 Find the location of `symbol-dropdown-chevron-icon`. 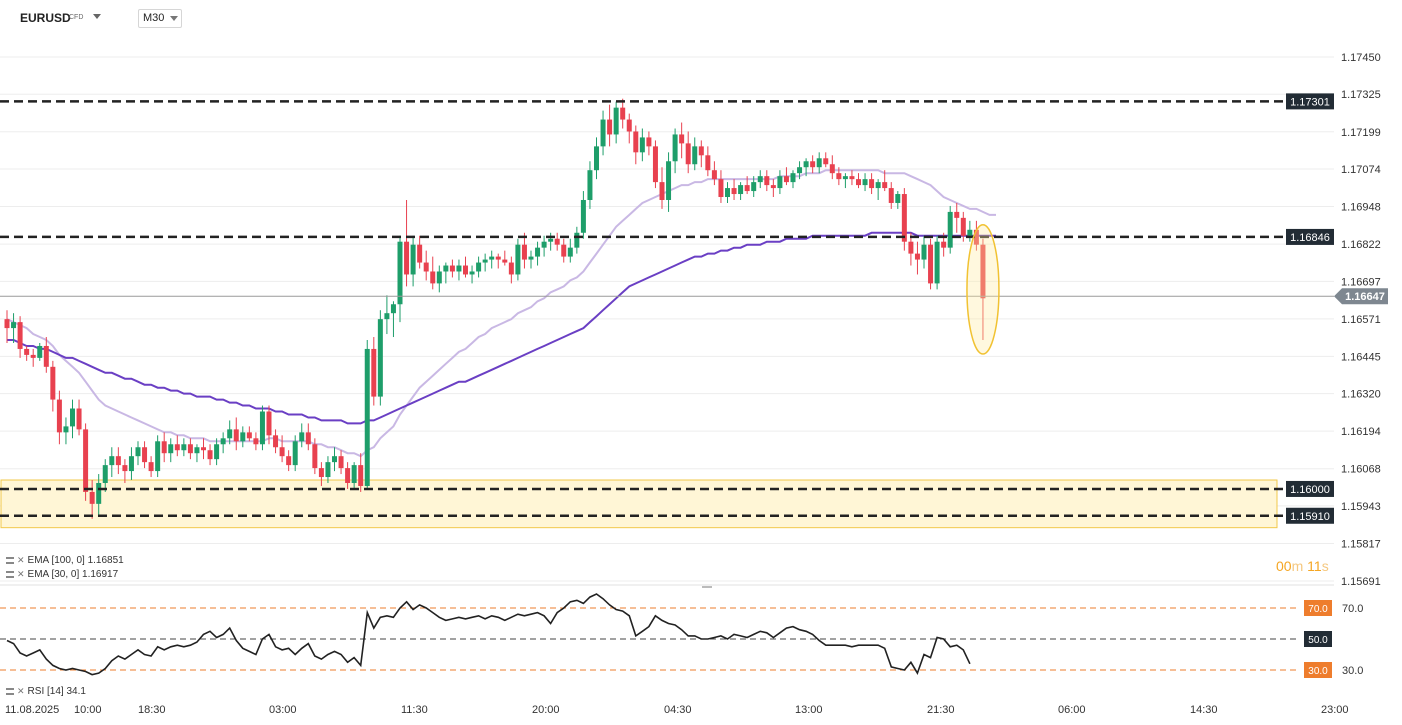

symbol-dropdown-chevron-icon is located at coordinates (97, 16).